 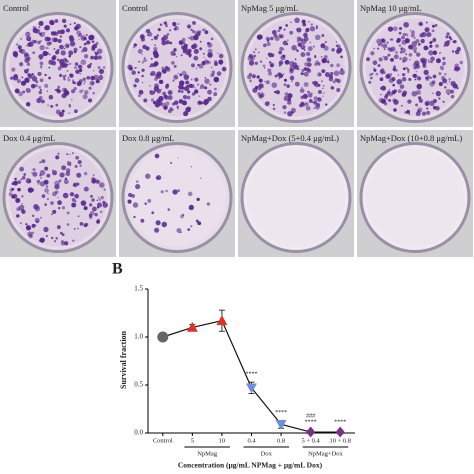 What do you see at coordinates (123, 359) in the screenshot?
I see `y-axis-label: Survival fraction` at bounding box center [123, 359].